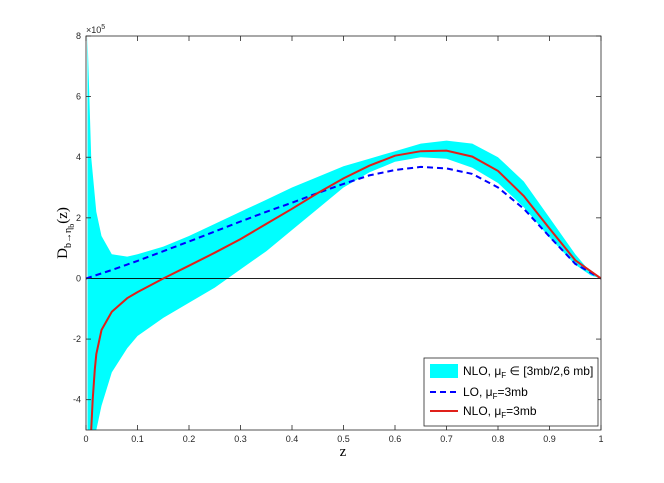 This screenshot has width=664, height=483. What do you see at coordinates (292, 439) in the screenshot?
I see `x-tick-label: 0.4` at bounding box center [292, 439].